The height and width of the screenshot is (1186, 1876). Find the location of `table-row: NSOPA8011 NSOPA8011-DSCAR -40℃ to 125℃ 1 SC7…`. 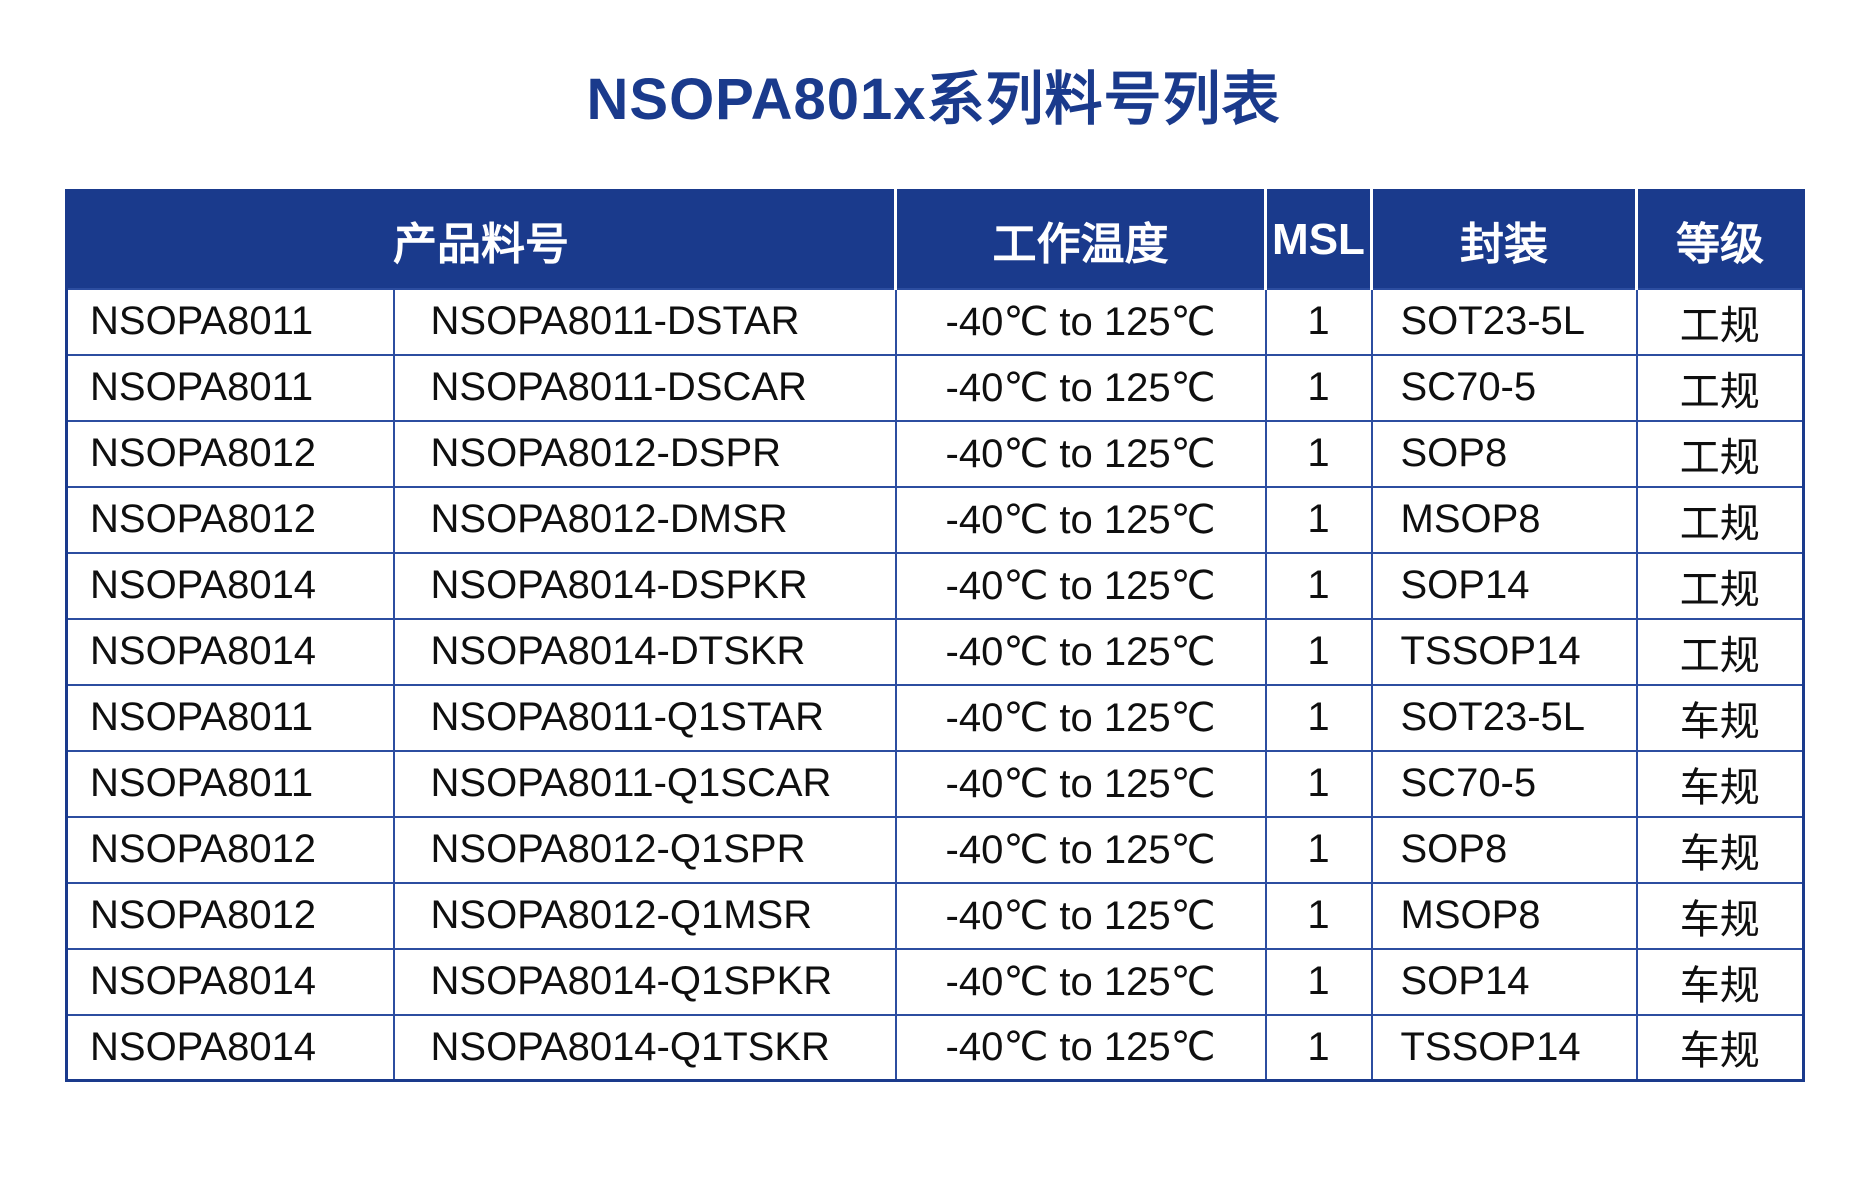

table-row: NSOPA8011 NSOPA8011-DSCAR -40℃ to 125℃ 1 SC7… is located at coordinates (935, 387).